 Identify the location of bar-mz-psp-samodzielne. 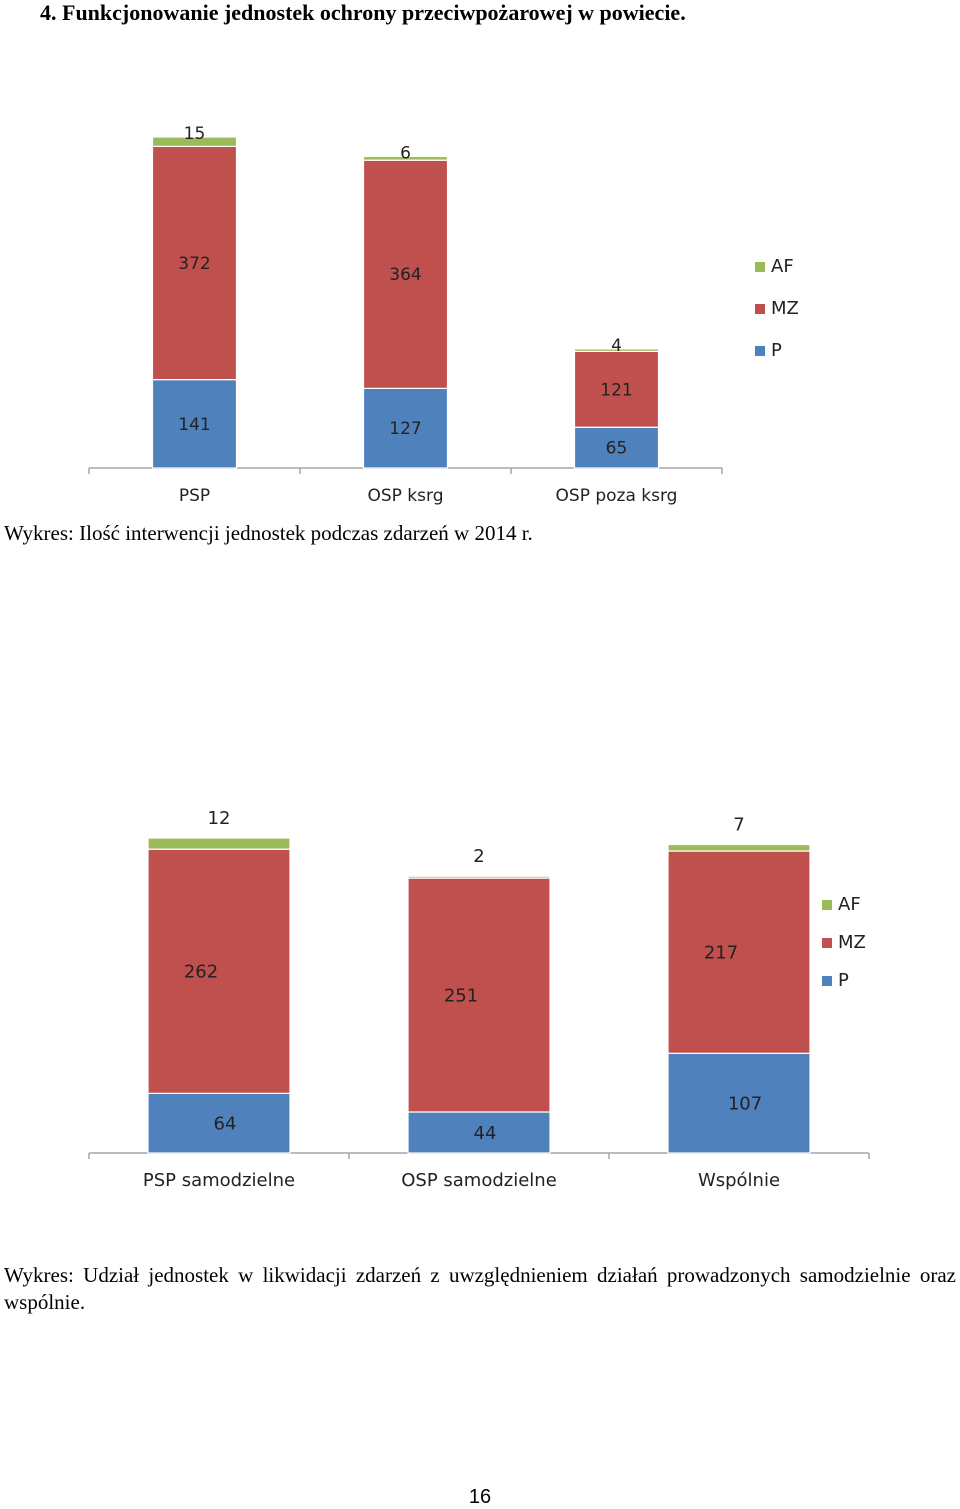
(219, 971).